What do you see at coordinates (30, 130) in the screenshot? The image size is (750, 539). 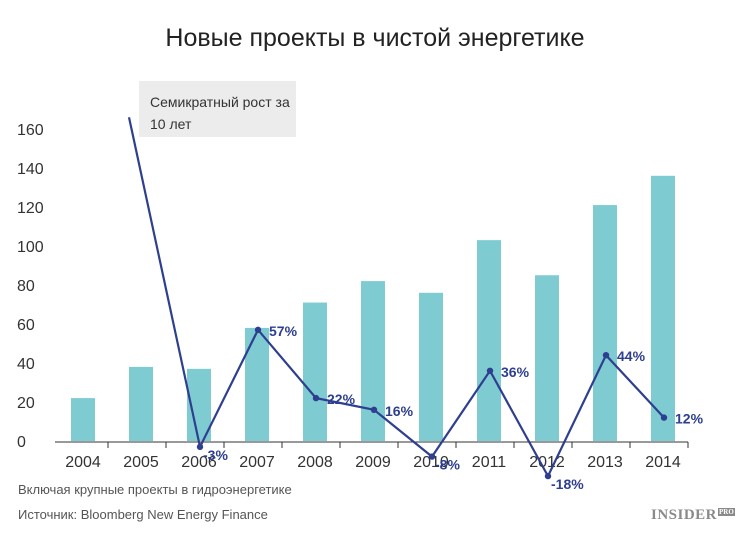 I see `y-tick-label: 160` at bounding box center [30, 130].